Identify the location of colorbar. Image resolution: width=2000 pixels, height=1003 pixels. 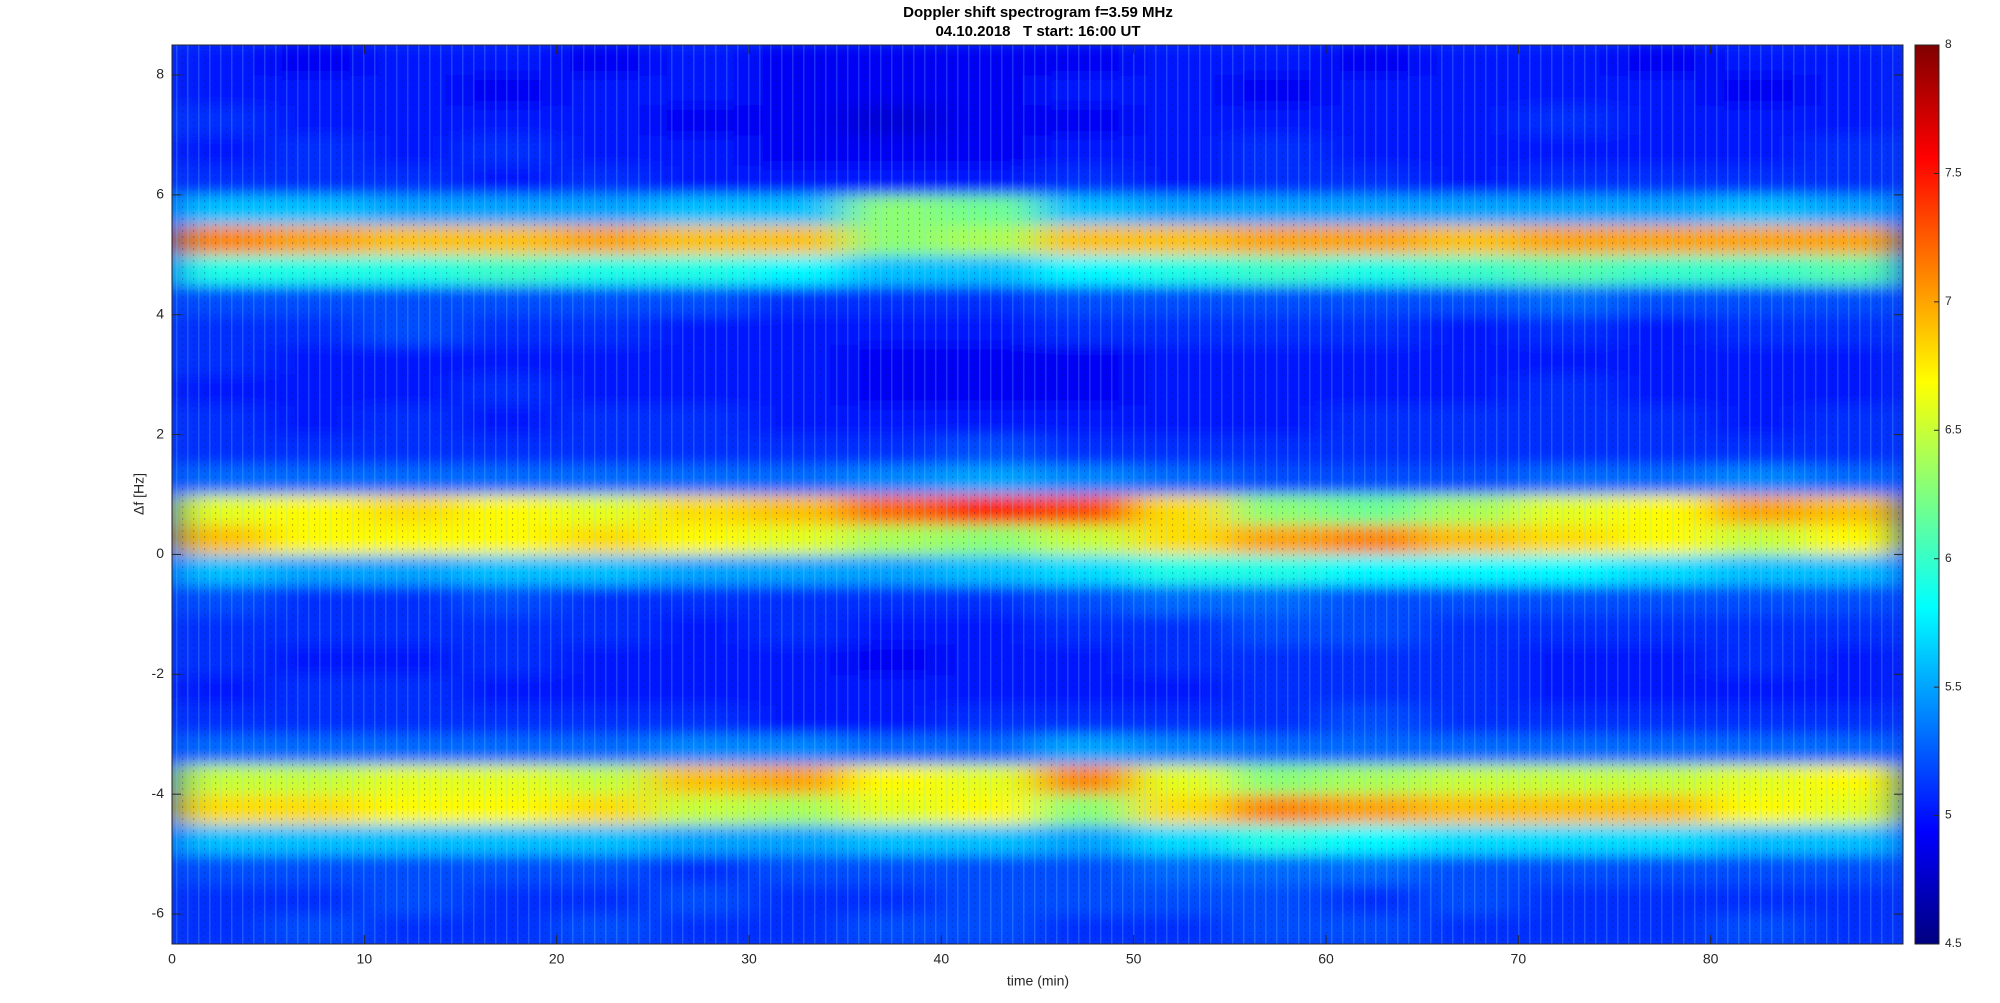
(1927, 494).